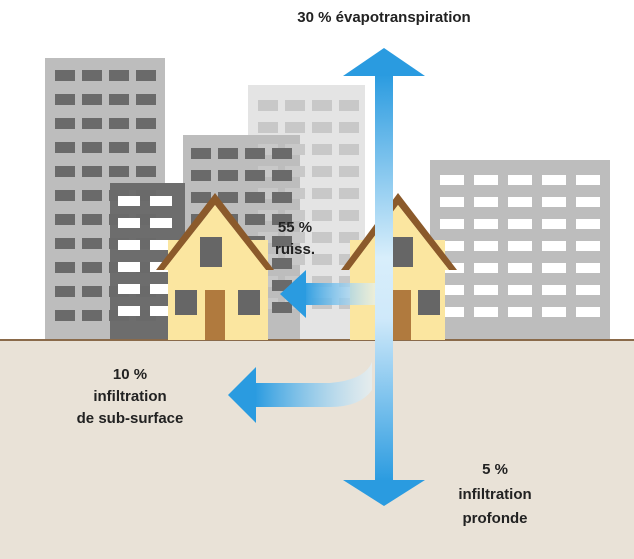 Image resolution: width=634 pixels, height=559 pixels. Describe the element at coordinates (383, 17) in the screenshot. I see `label: 30 % évapotranspiration` at that location.